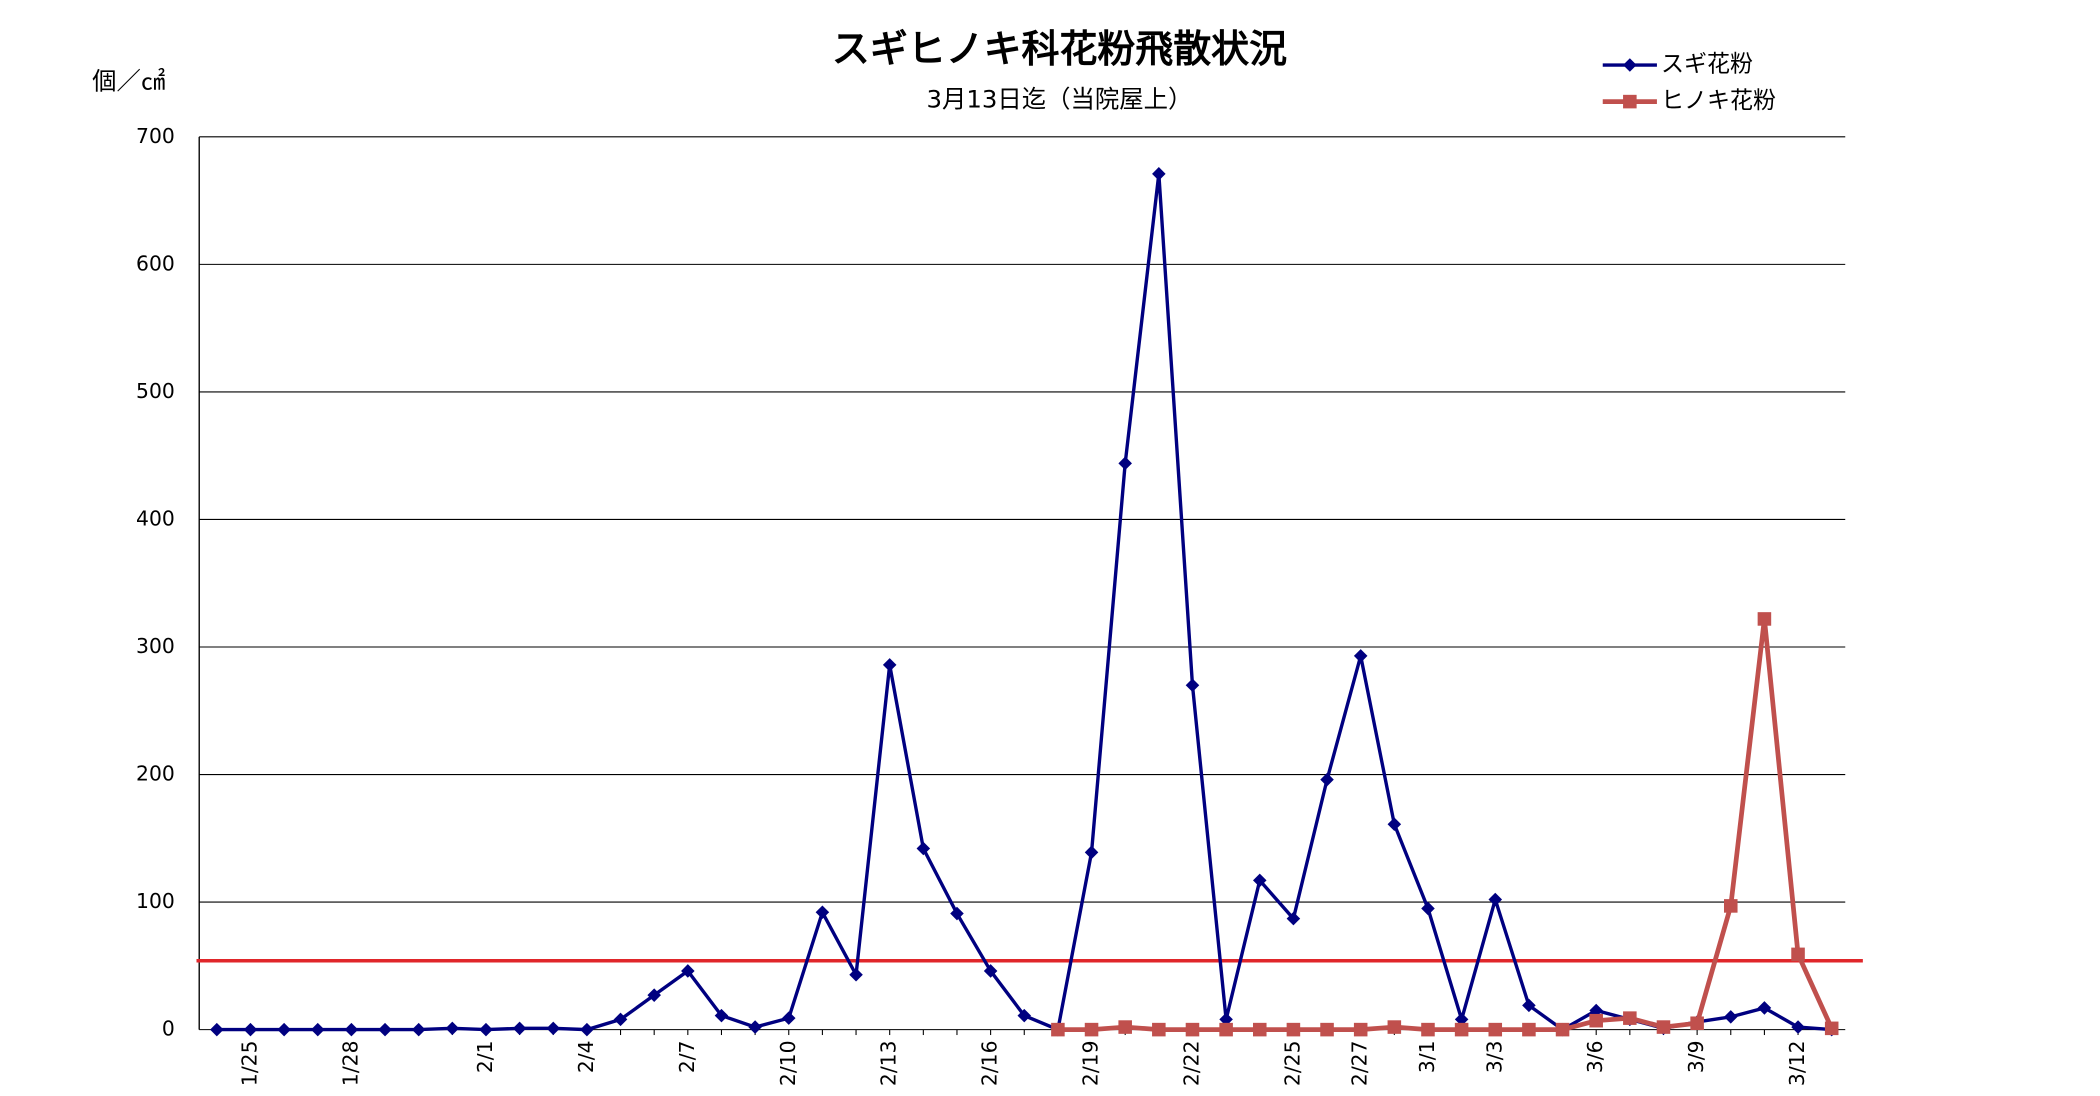 The width and height of the screenshot is (2100, 1096). Describe the element at coordinates (1191, 1063) in the screenshot. I see `x-tick-label: 2/22` at that location.